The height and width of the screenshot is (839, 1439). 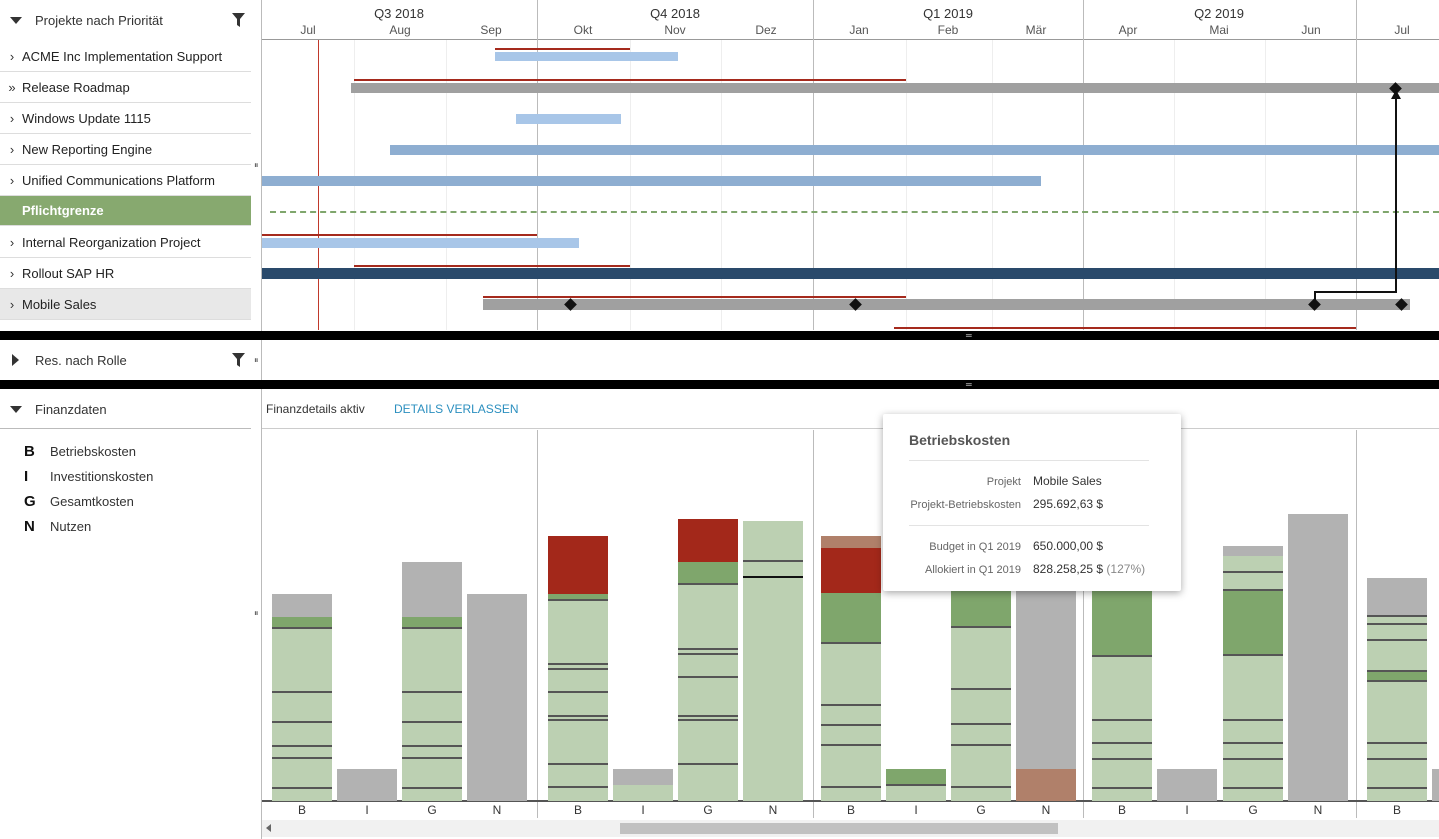 I want to click on legend-key: N, so click(x=29, y=526).